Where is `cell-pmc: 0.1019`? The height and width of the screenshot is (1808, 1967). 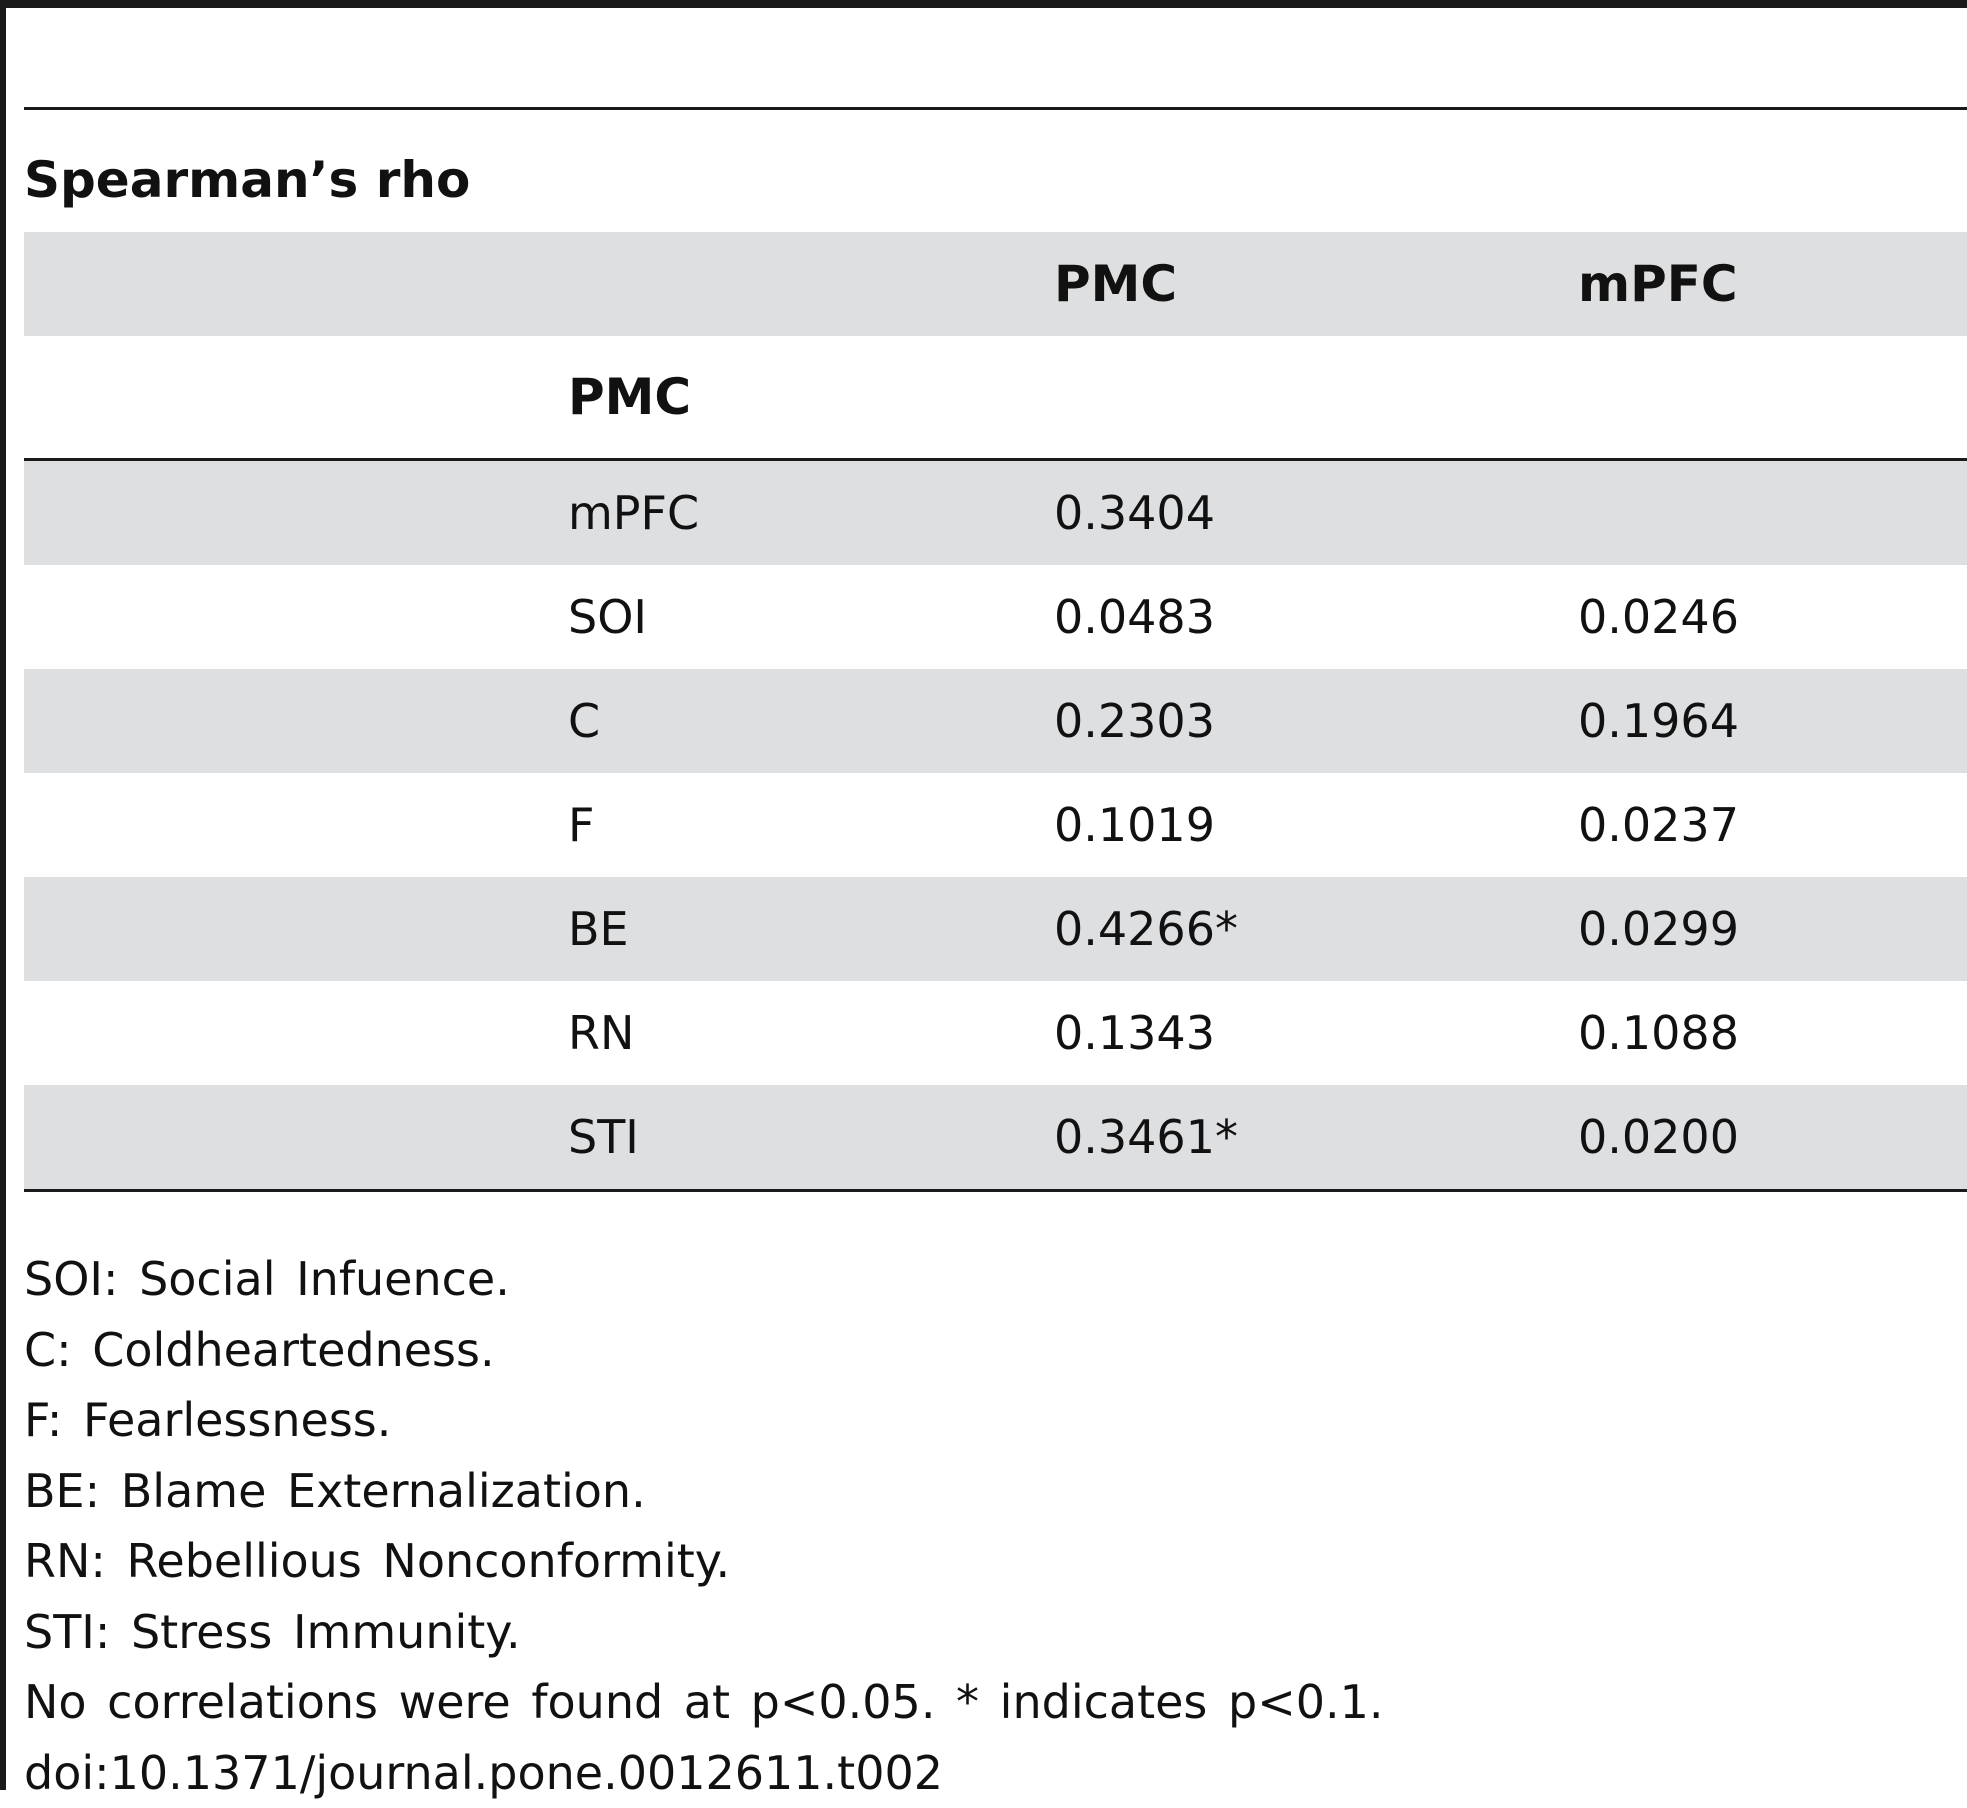 cell-pmc: 0.1019 is located at coordinates (1134, 825).